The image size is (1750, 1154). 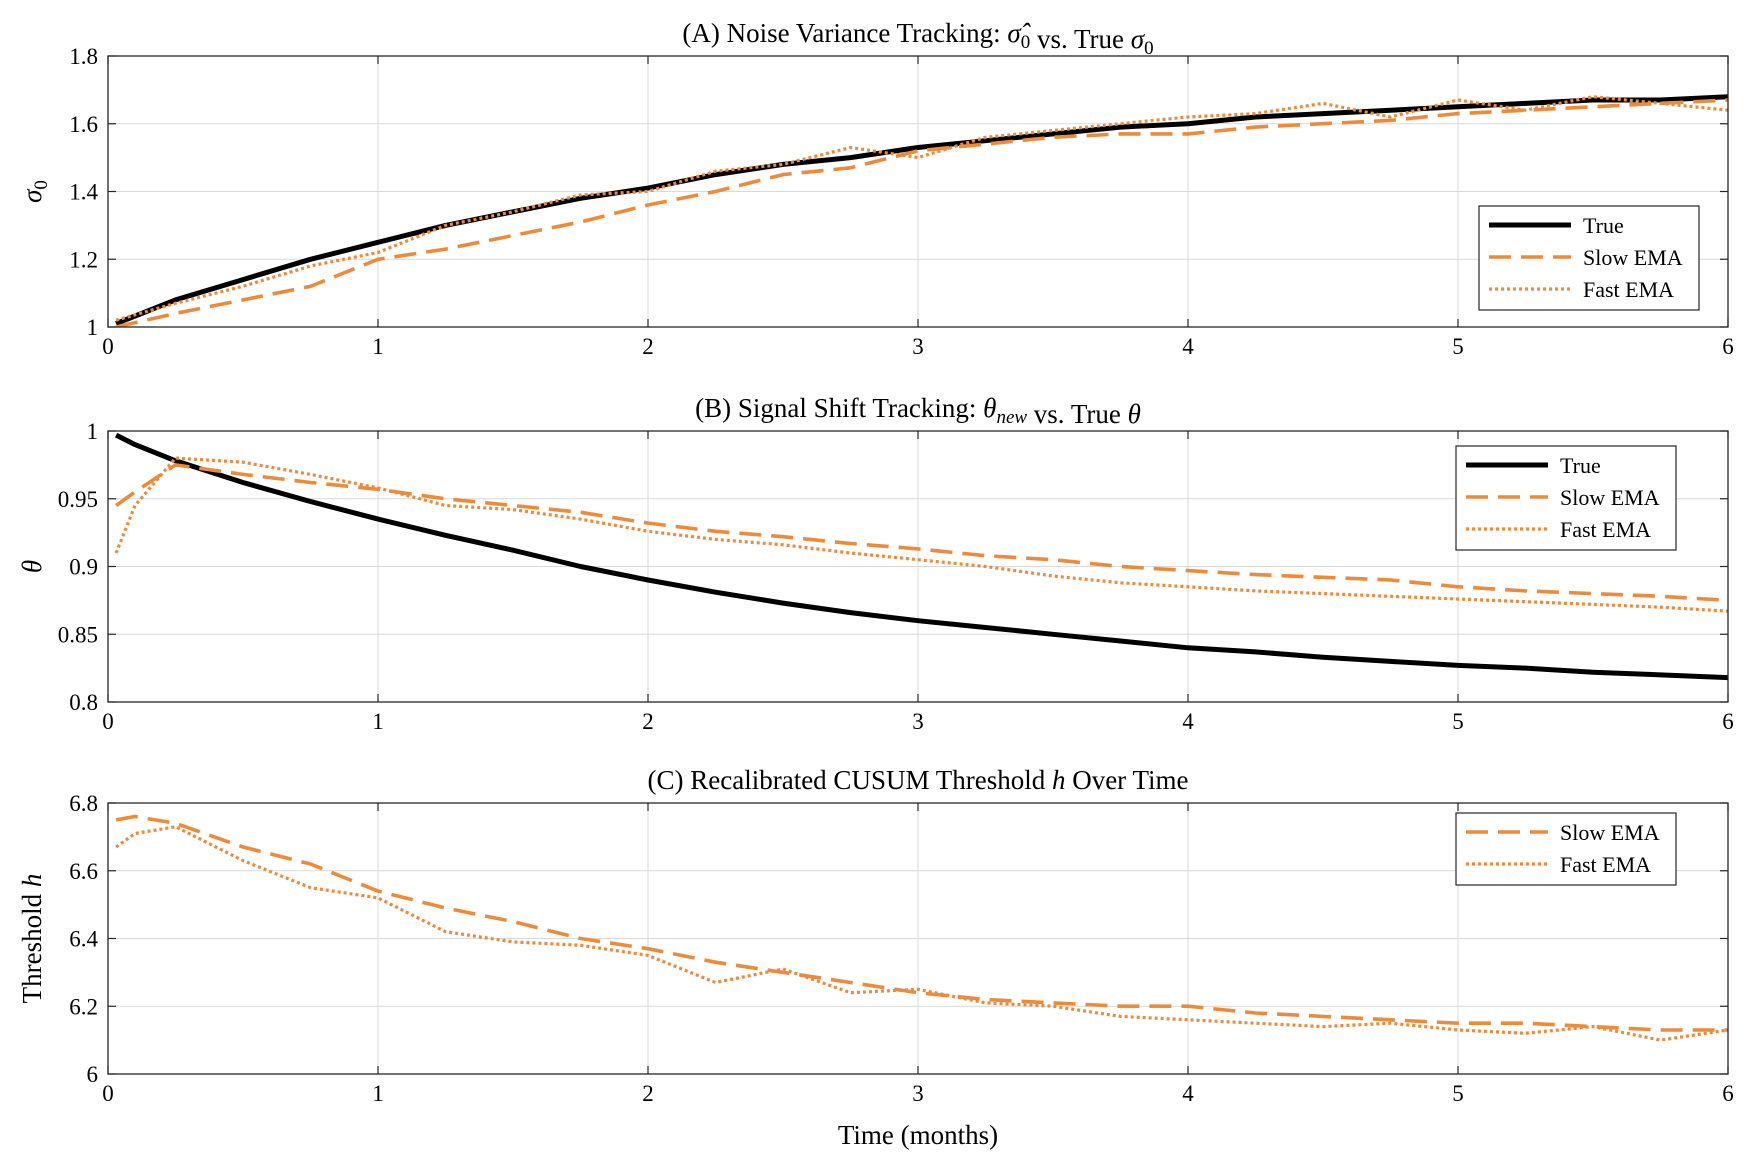 I want to click on y-axis-label: σ0, so click(x=34, y=191).